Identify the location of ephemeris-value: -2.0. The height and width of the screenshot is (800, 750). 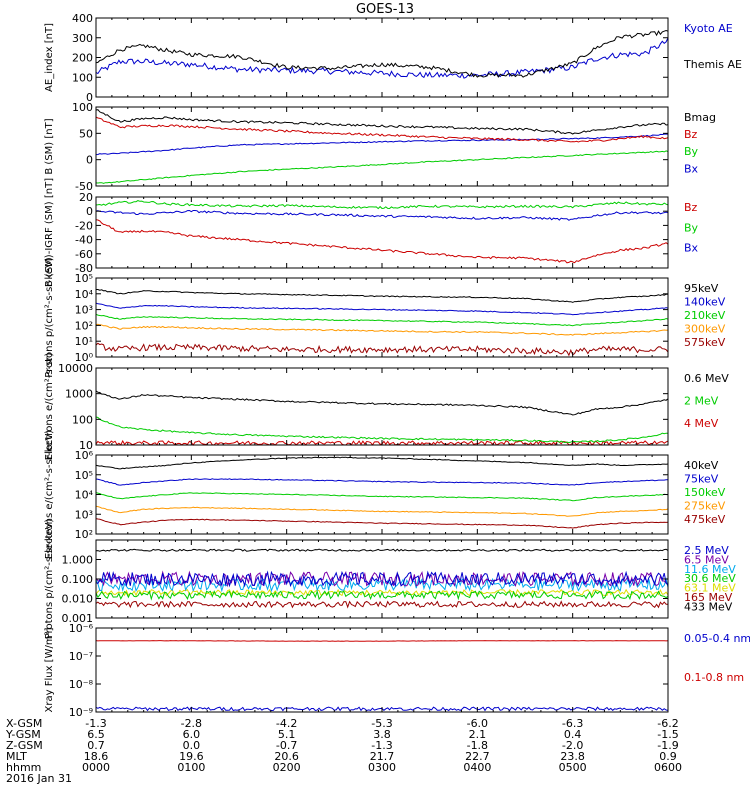
(572, 745).